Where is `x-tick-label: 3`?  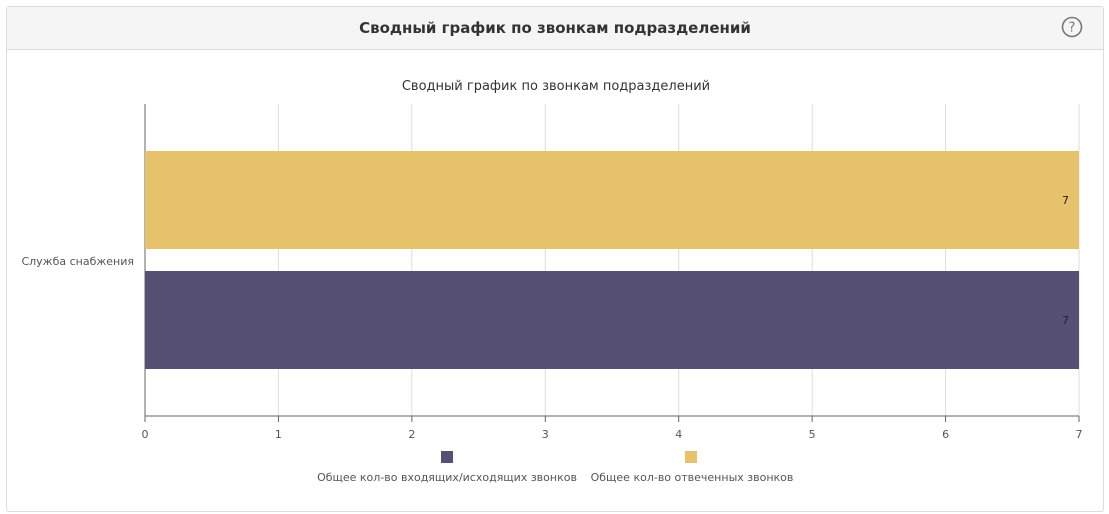 x-tick-label: 3 is located at coordinates (545, 434).